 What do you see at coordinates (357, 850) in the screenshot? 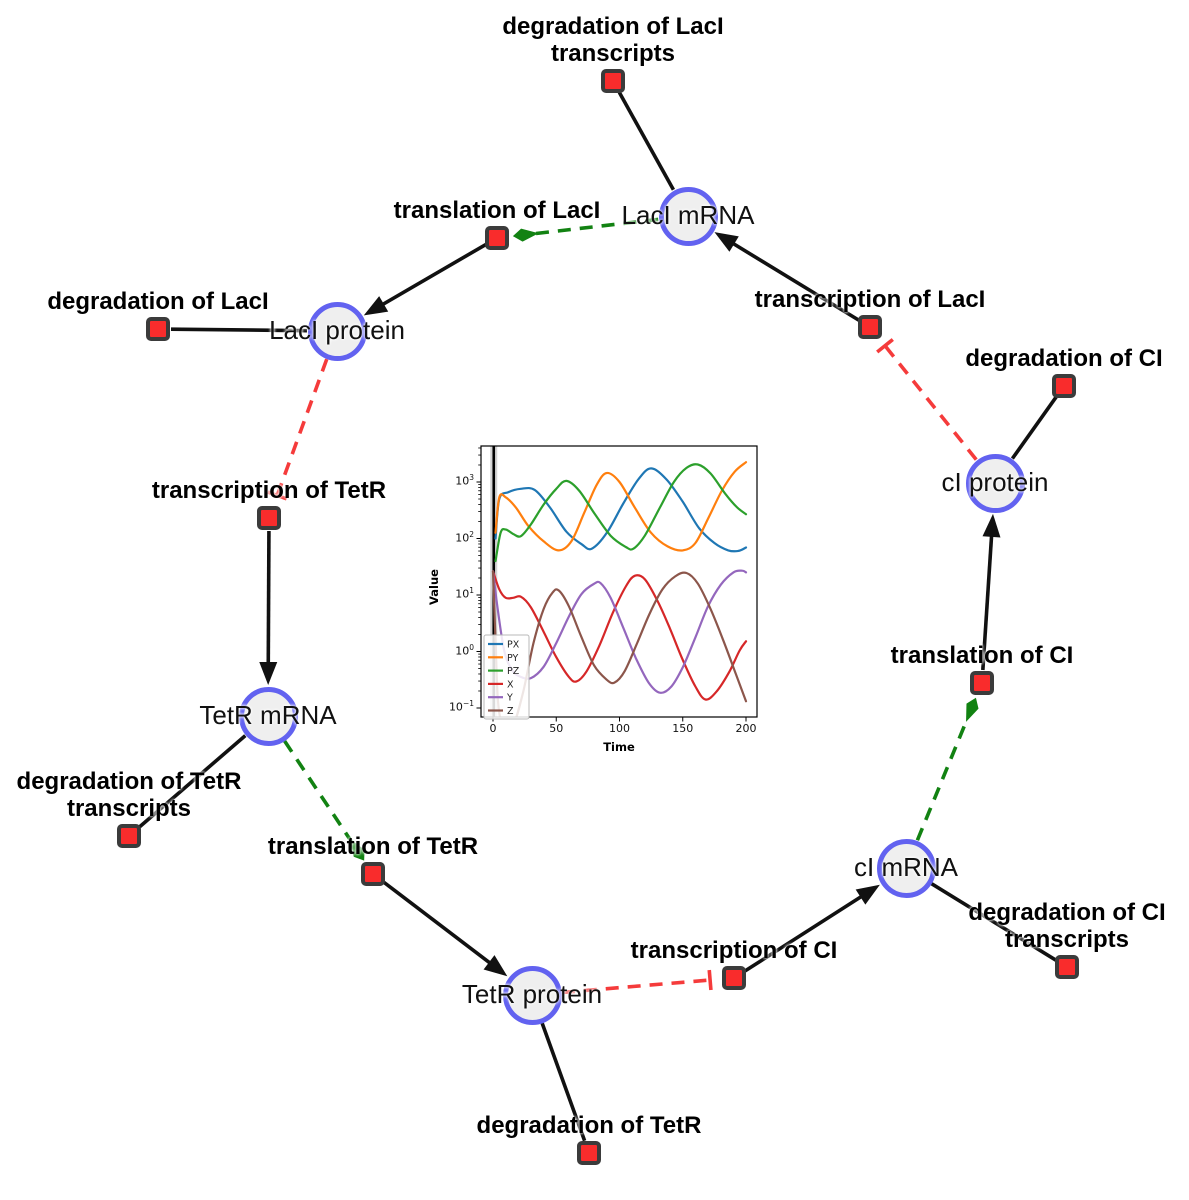
I see `edge-tetr_mrna-translation_tetr-modifier-head` at bounding box center [357, 850].